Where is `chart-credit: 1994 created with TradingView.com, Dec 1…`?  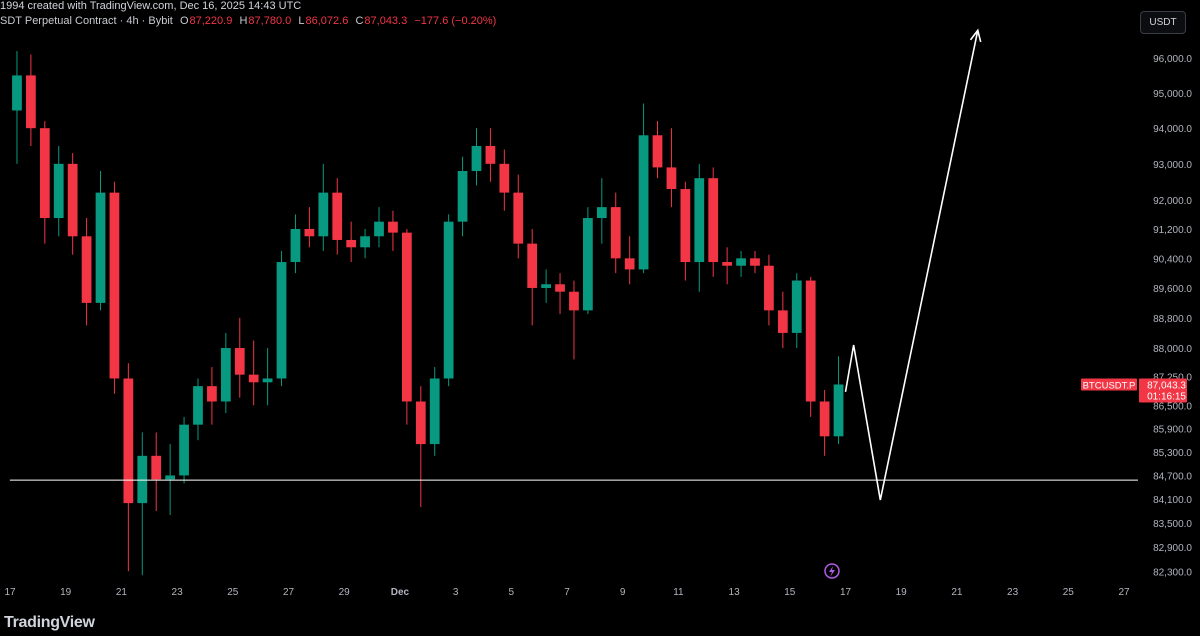
chart-credit: 1994 created with TradingView.com, Dec 1… is located at coordinates (151, 6).